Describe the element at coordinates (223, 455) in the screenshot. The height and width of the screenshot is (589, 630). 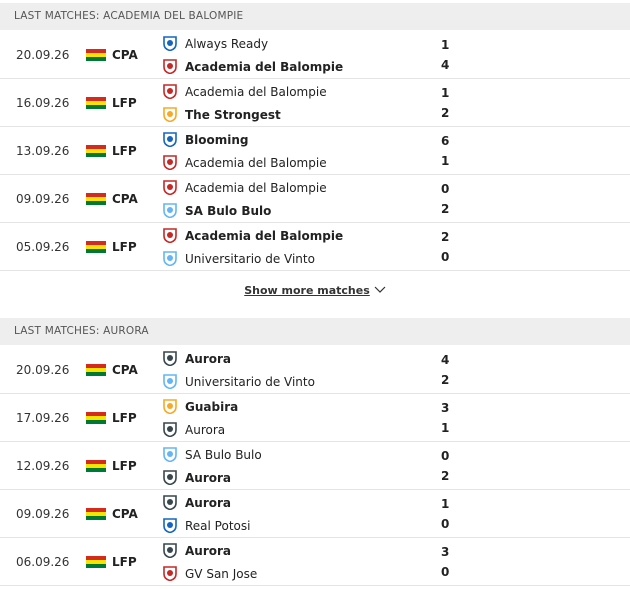
I see `home-team: SA Bulo Bulo` at that location.